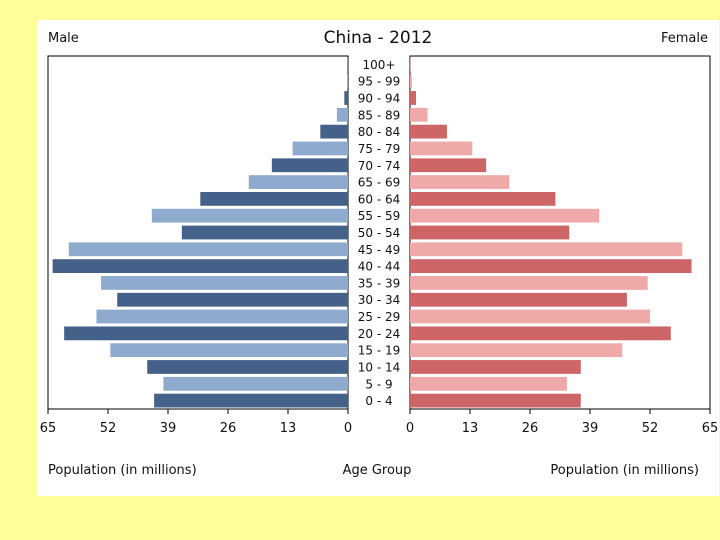  I want to click on female-x-tick-label: 0, so click(410, 428).